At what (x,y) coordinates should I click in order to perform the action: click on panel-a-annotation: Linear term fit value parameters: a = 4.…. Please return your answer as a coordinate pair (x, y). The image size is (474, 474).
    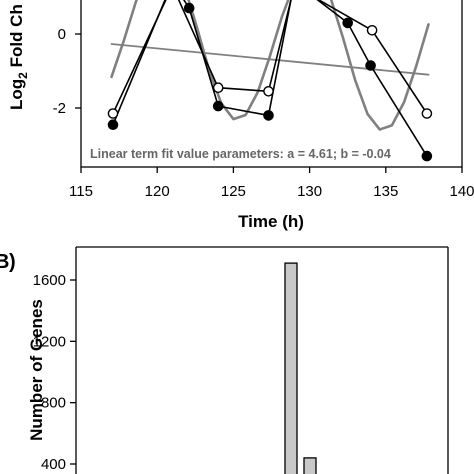
    Looking at the image, I should click on (240, 154).